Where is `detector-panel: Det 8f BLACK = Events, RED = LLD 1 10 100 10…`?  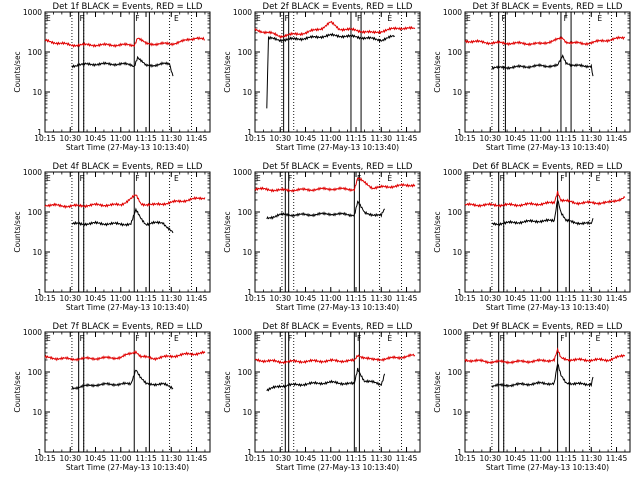 detector-panel: Det 8f BLACK = Events, RED = LLD 1 10 100 10… is located at coordinates (322, 397).